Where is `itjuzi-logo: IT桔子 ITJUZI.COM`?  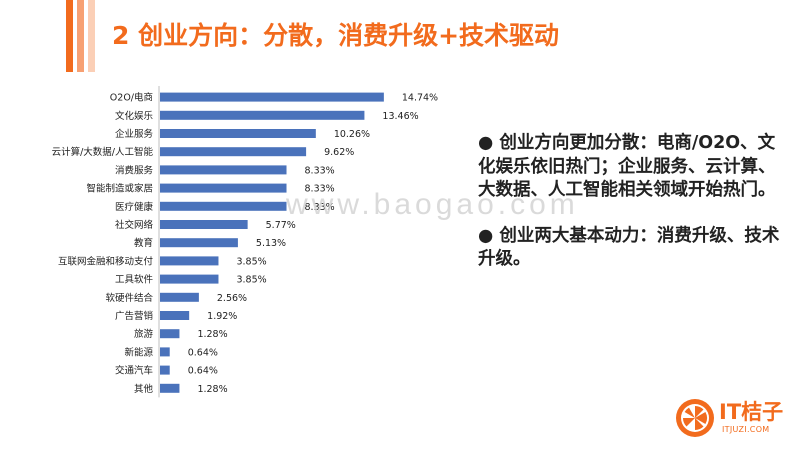
itjuzi-logo: IT桔子 ITJUZI.COM is located at coordinates (735, 420).